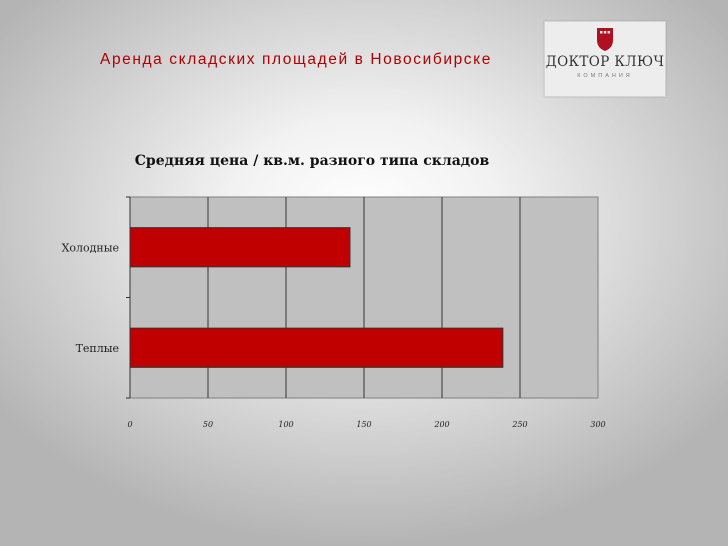  What do you see at coordinates (97, 348) in the screenshot?
I see `category-label: Теплые` at bounding box center [97, 348].